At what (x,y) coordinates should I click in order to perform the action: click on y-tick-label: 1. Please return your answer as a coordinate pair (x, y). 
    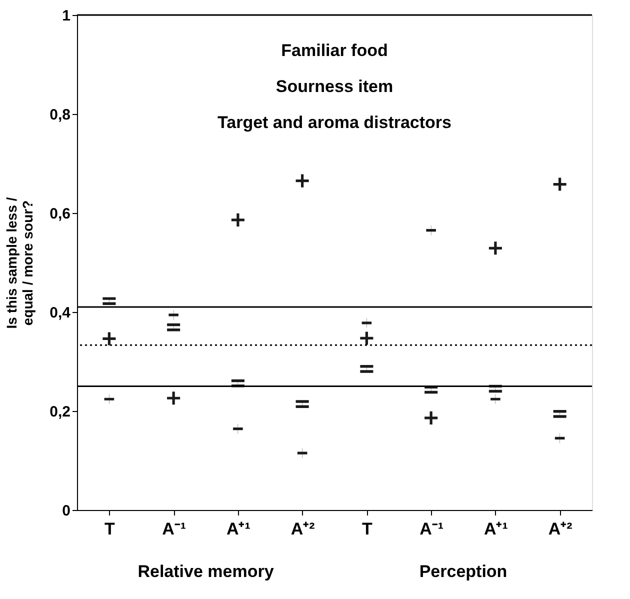
    Looking at the image, I should click on (66, 16).